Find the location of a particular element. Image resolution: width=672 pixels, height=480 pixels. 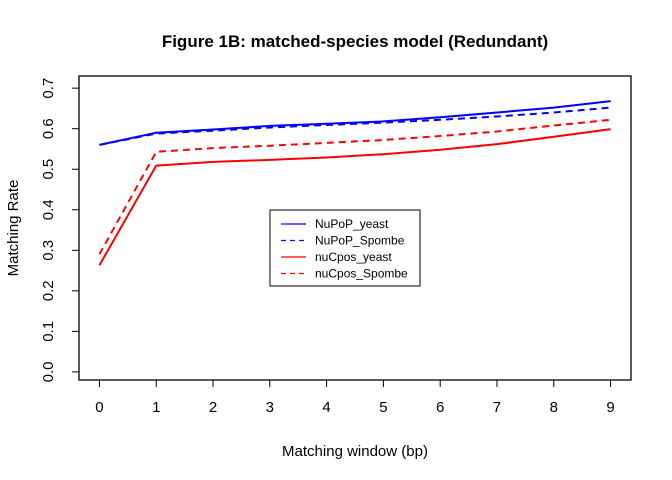

x-tick-label: 0 is located at coordinates (99, 407).